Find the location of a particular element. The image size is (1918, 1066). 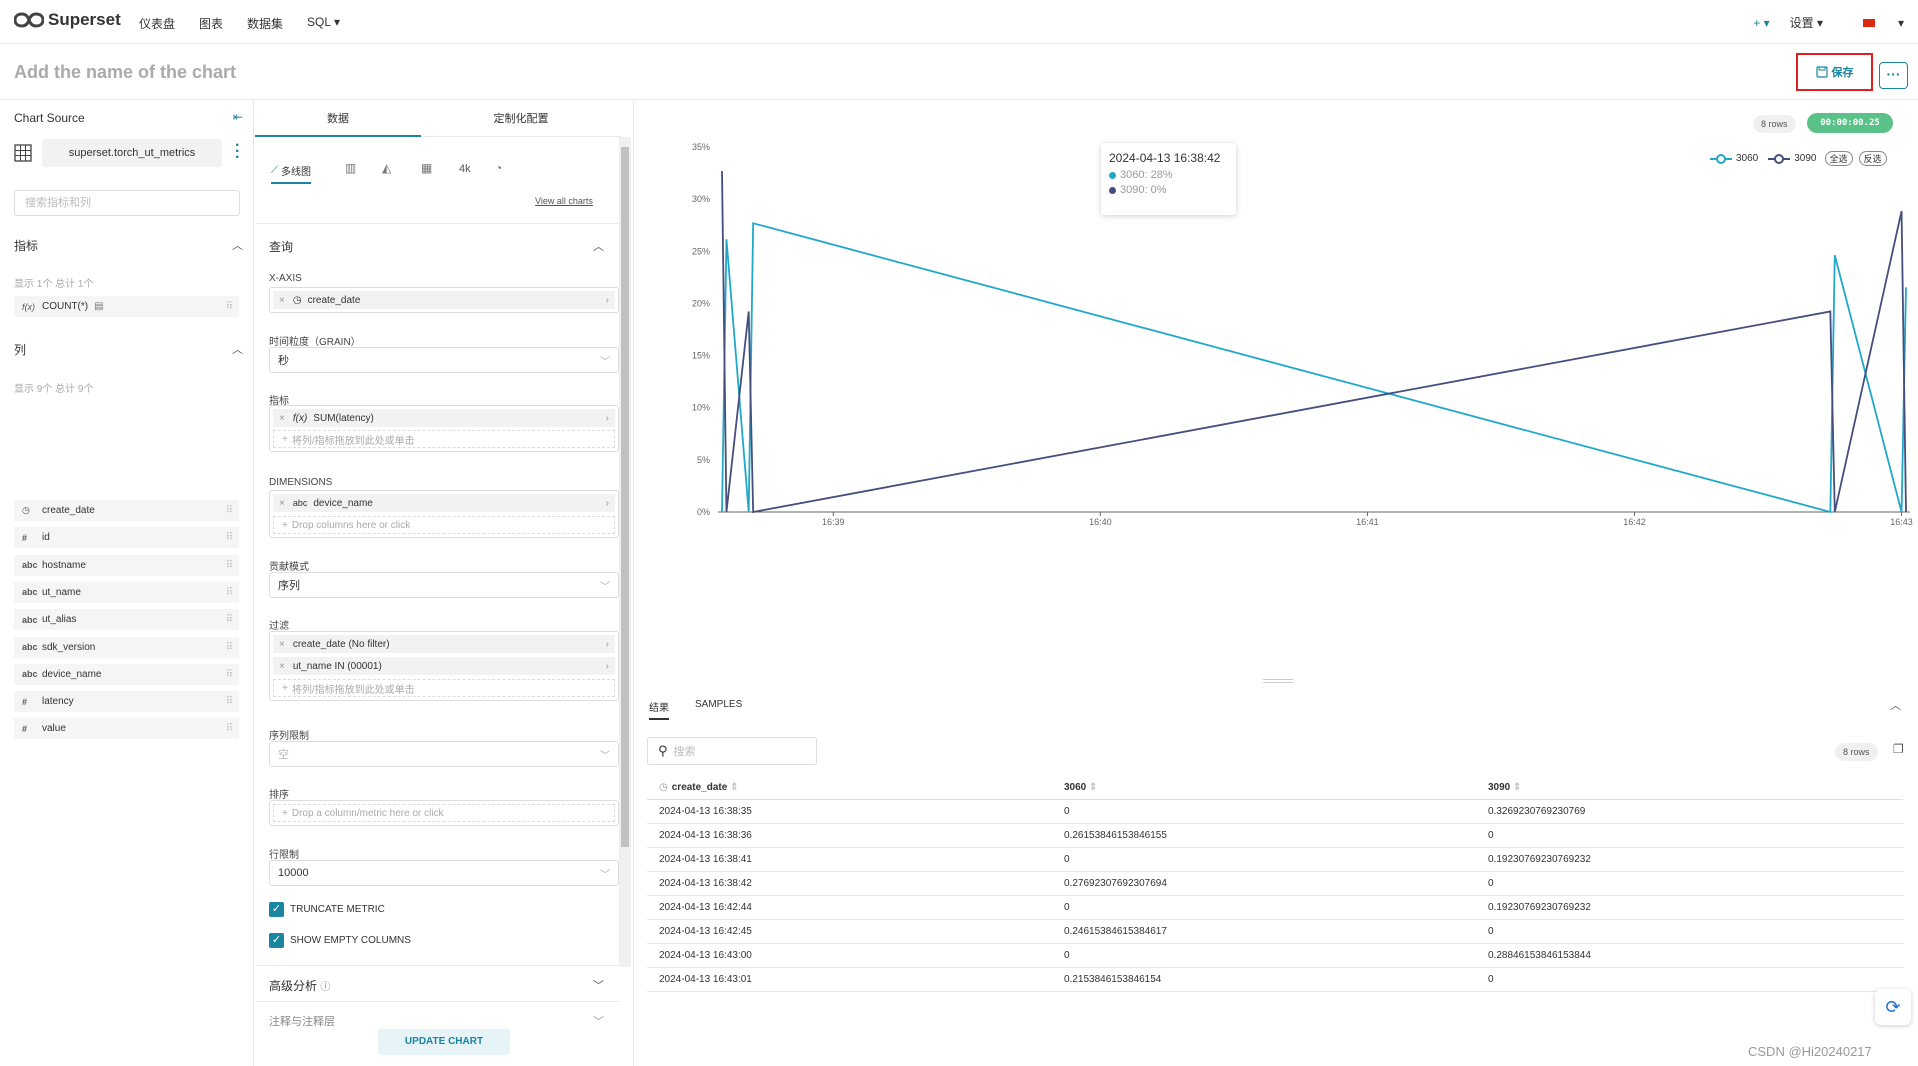

header-label: 3060 is located at coordinates (1075, 788).